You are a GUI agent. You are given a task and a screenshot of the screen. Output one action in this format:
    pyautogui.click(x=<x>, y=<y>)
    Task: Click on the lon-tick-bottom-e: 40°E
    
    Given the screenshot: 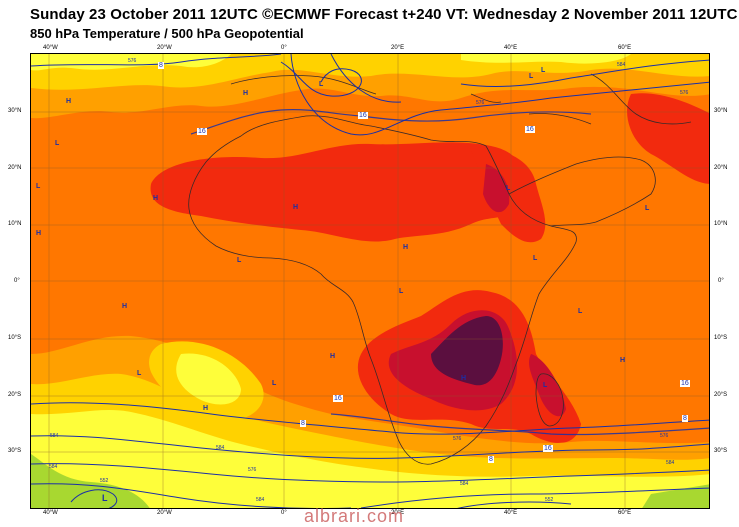 What is the action you would take?
    pyautogui.click(x=511, y=513)
    